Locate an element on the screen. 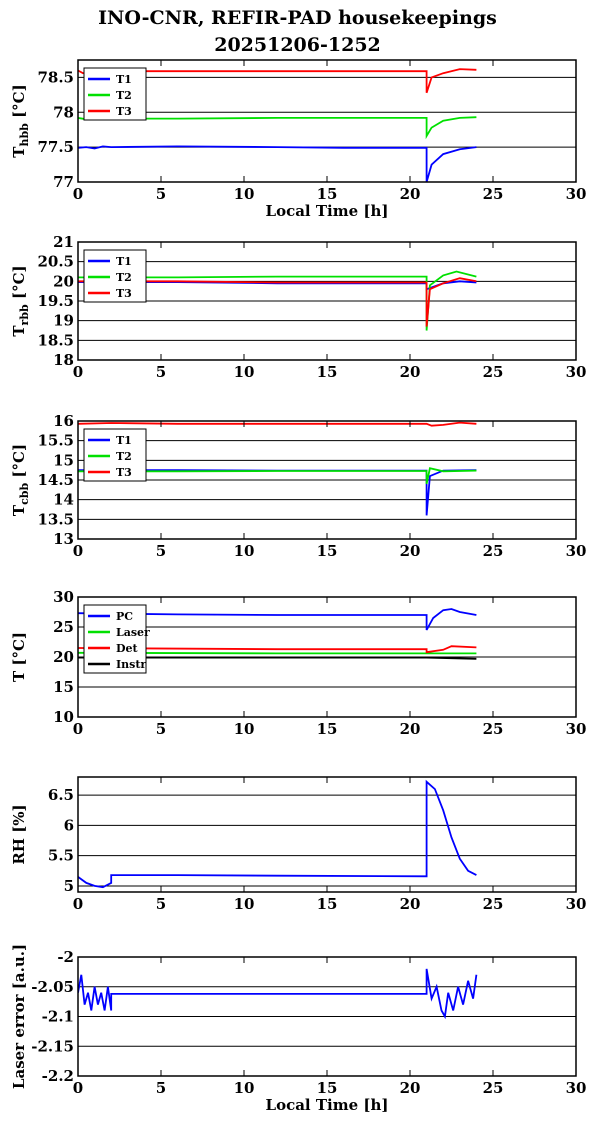  y-tick-label: 21 is located at coordinates (63, 242).